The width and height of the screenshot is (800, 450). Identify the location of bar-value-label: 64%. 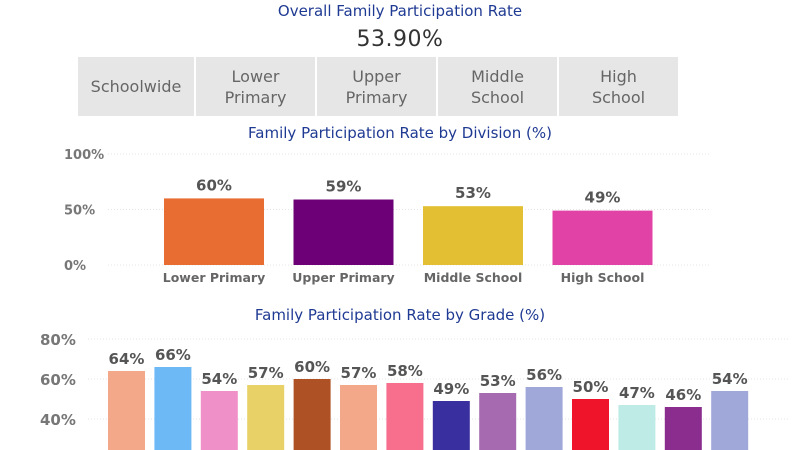
(127, 359).